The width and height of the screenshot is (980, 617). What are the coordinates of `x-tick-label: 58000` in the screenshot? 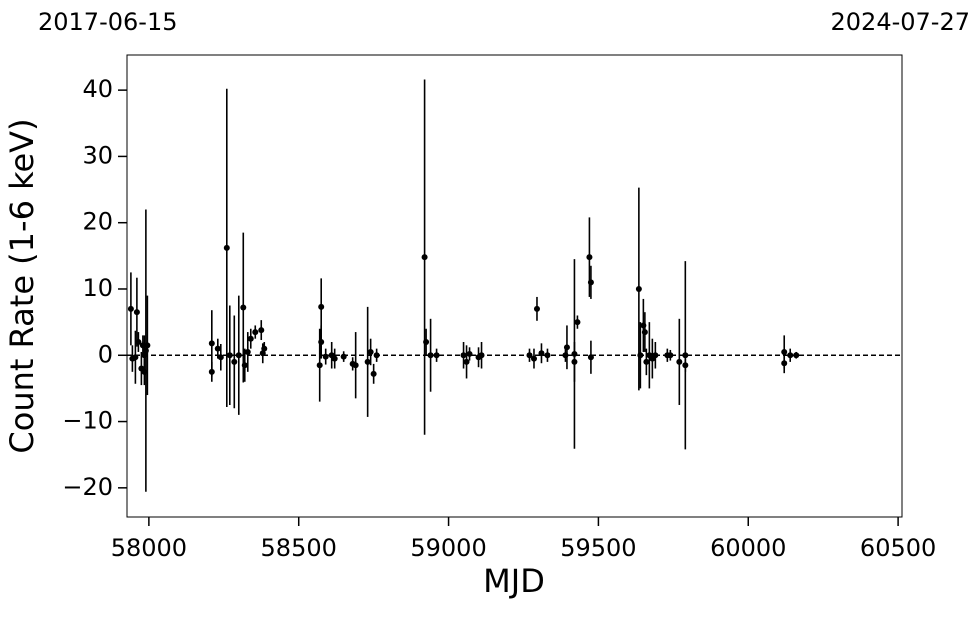 It's located at (149, 548).